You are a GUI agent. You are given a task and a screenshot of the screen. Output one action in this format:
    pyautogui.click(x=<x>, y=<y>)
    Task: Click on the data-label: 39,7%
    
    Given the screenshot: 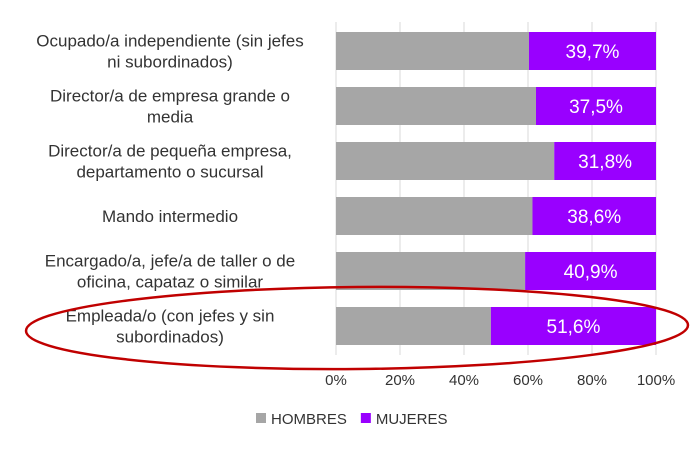 What is the action you would take?
    pyautogui.click(x=593, y=52)
    